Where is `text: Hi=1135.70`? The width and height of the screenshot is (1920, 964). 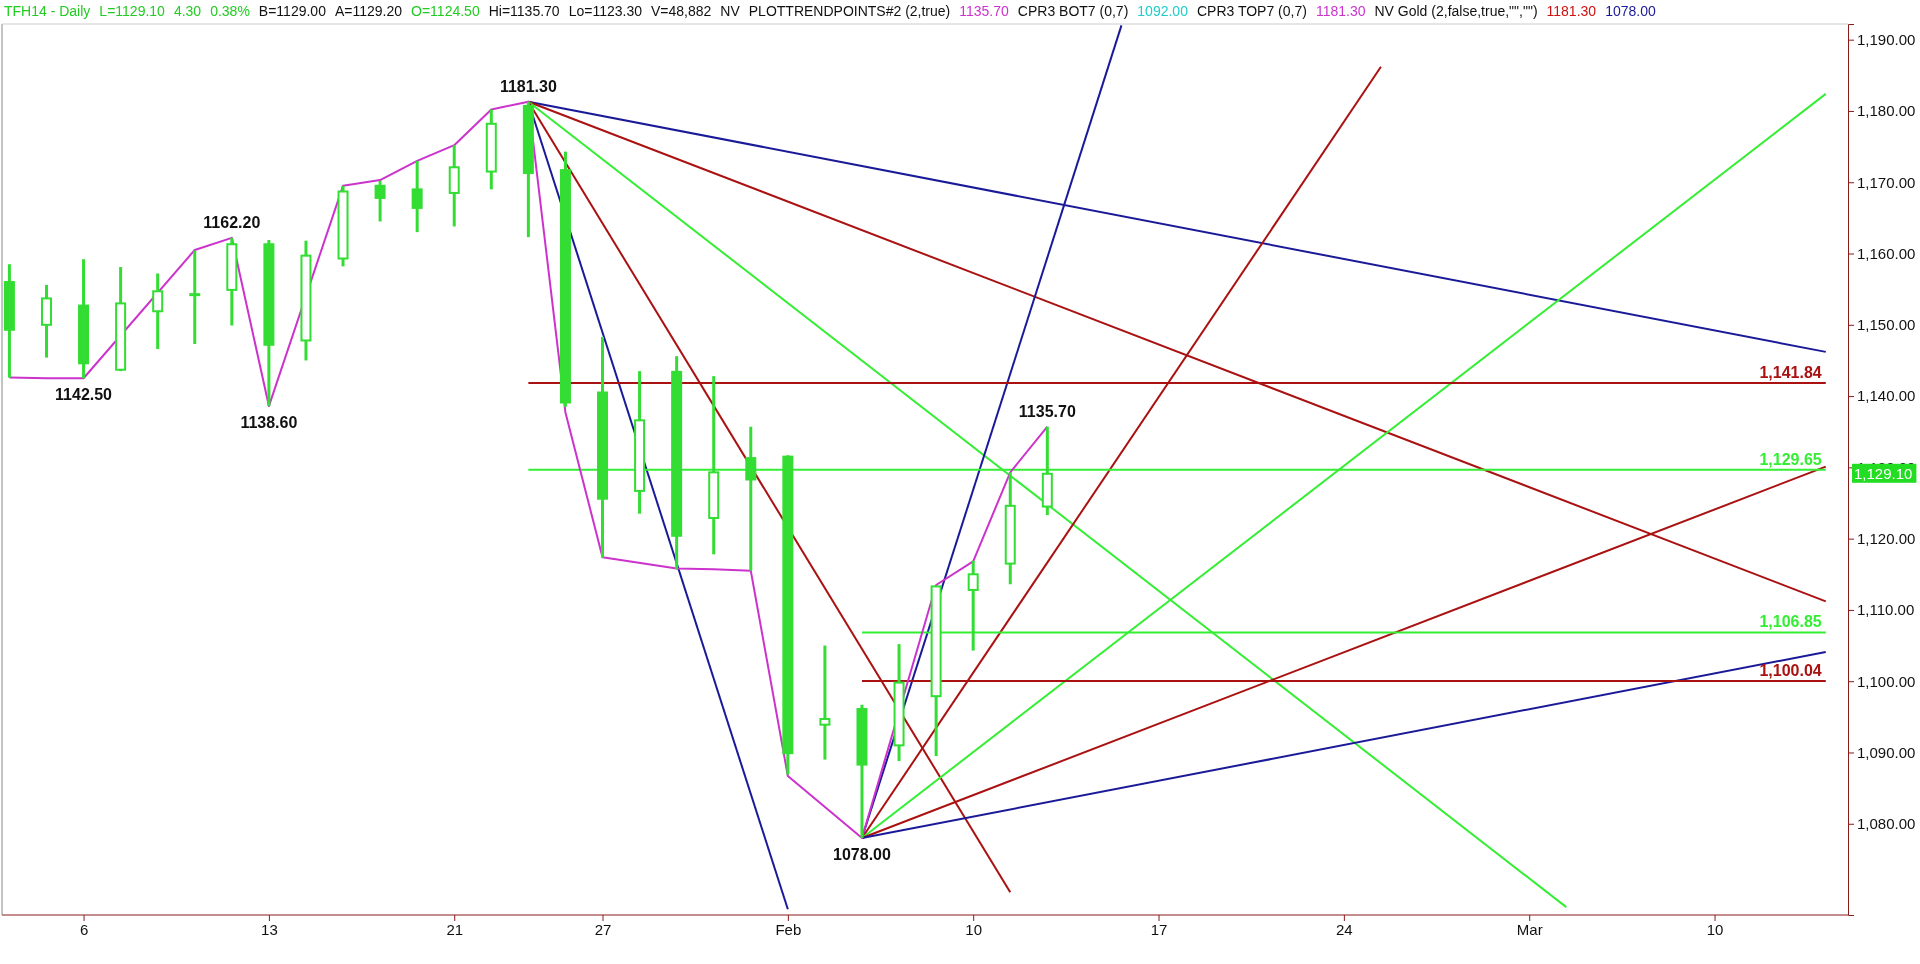
text: Hi=1135.70 is located at coordinates (524, 11).